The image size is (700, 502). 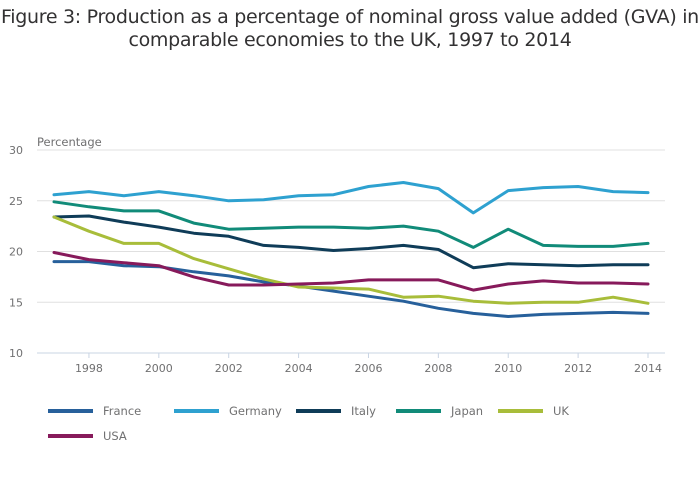 What do you see at coordinates (363, 411) in the screenshot?
I see `legend-label: Italy` at bounding box center [363, 411].